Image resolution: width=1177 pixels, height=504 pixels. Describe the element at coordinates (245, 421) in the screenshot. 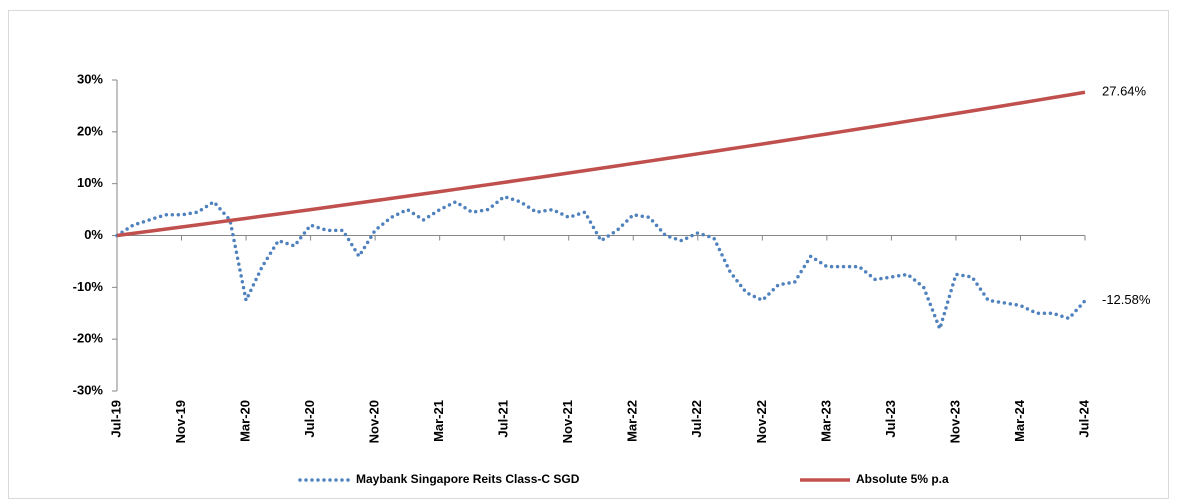

I see `x-tick-label: Mar-20` at that location.